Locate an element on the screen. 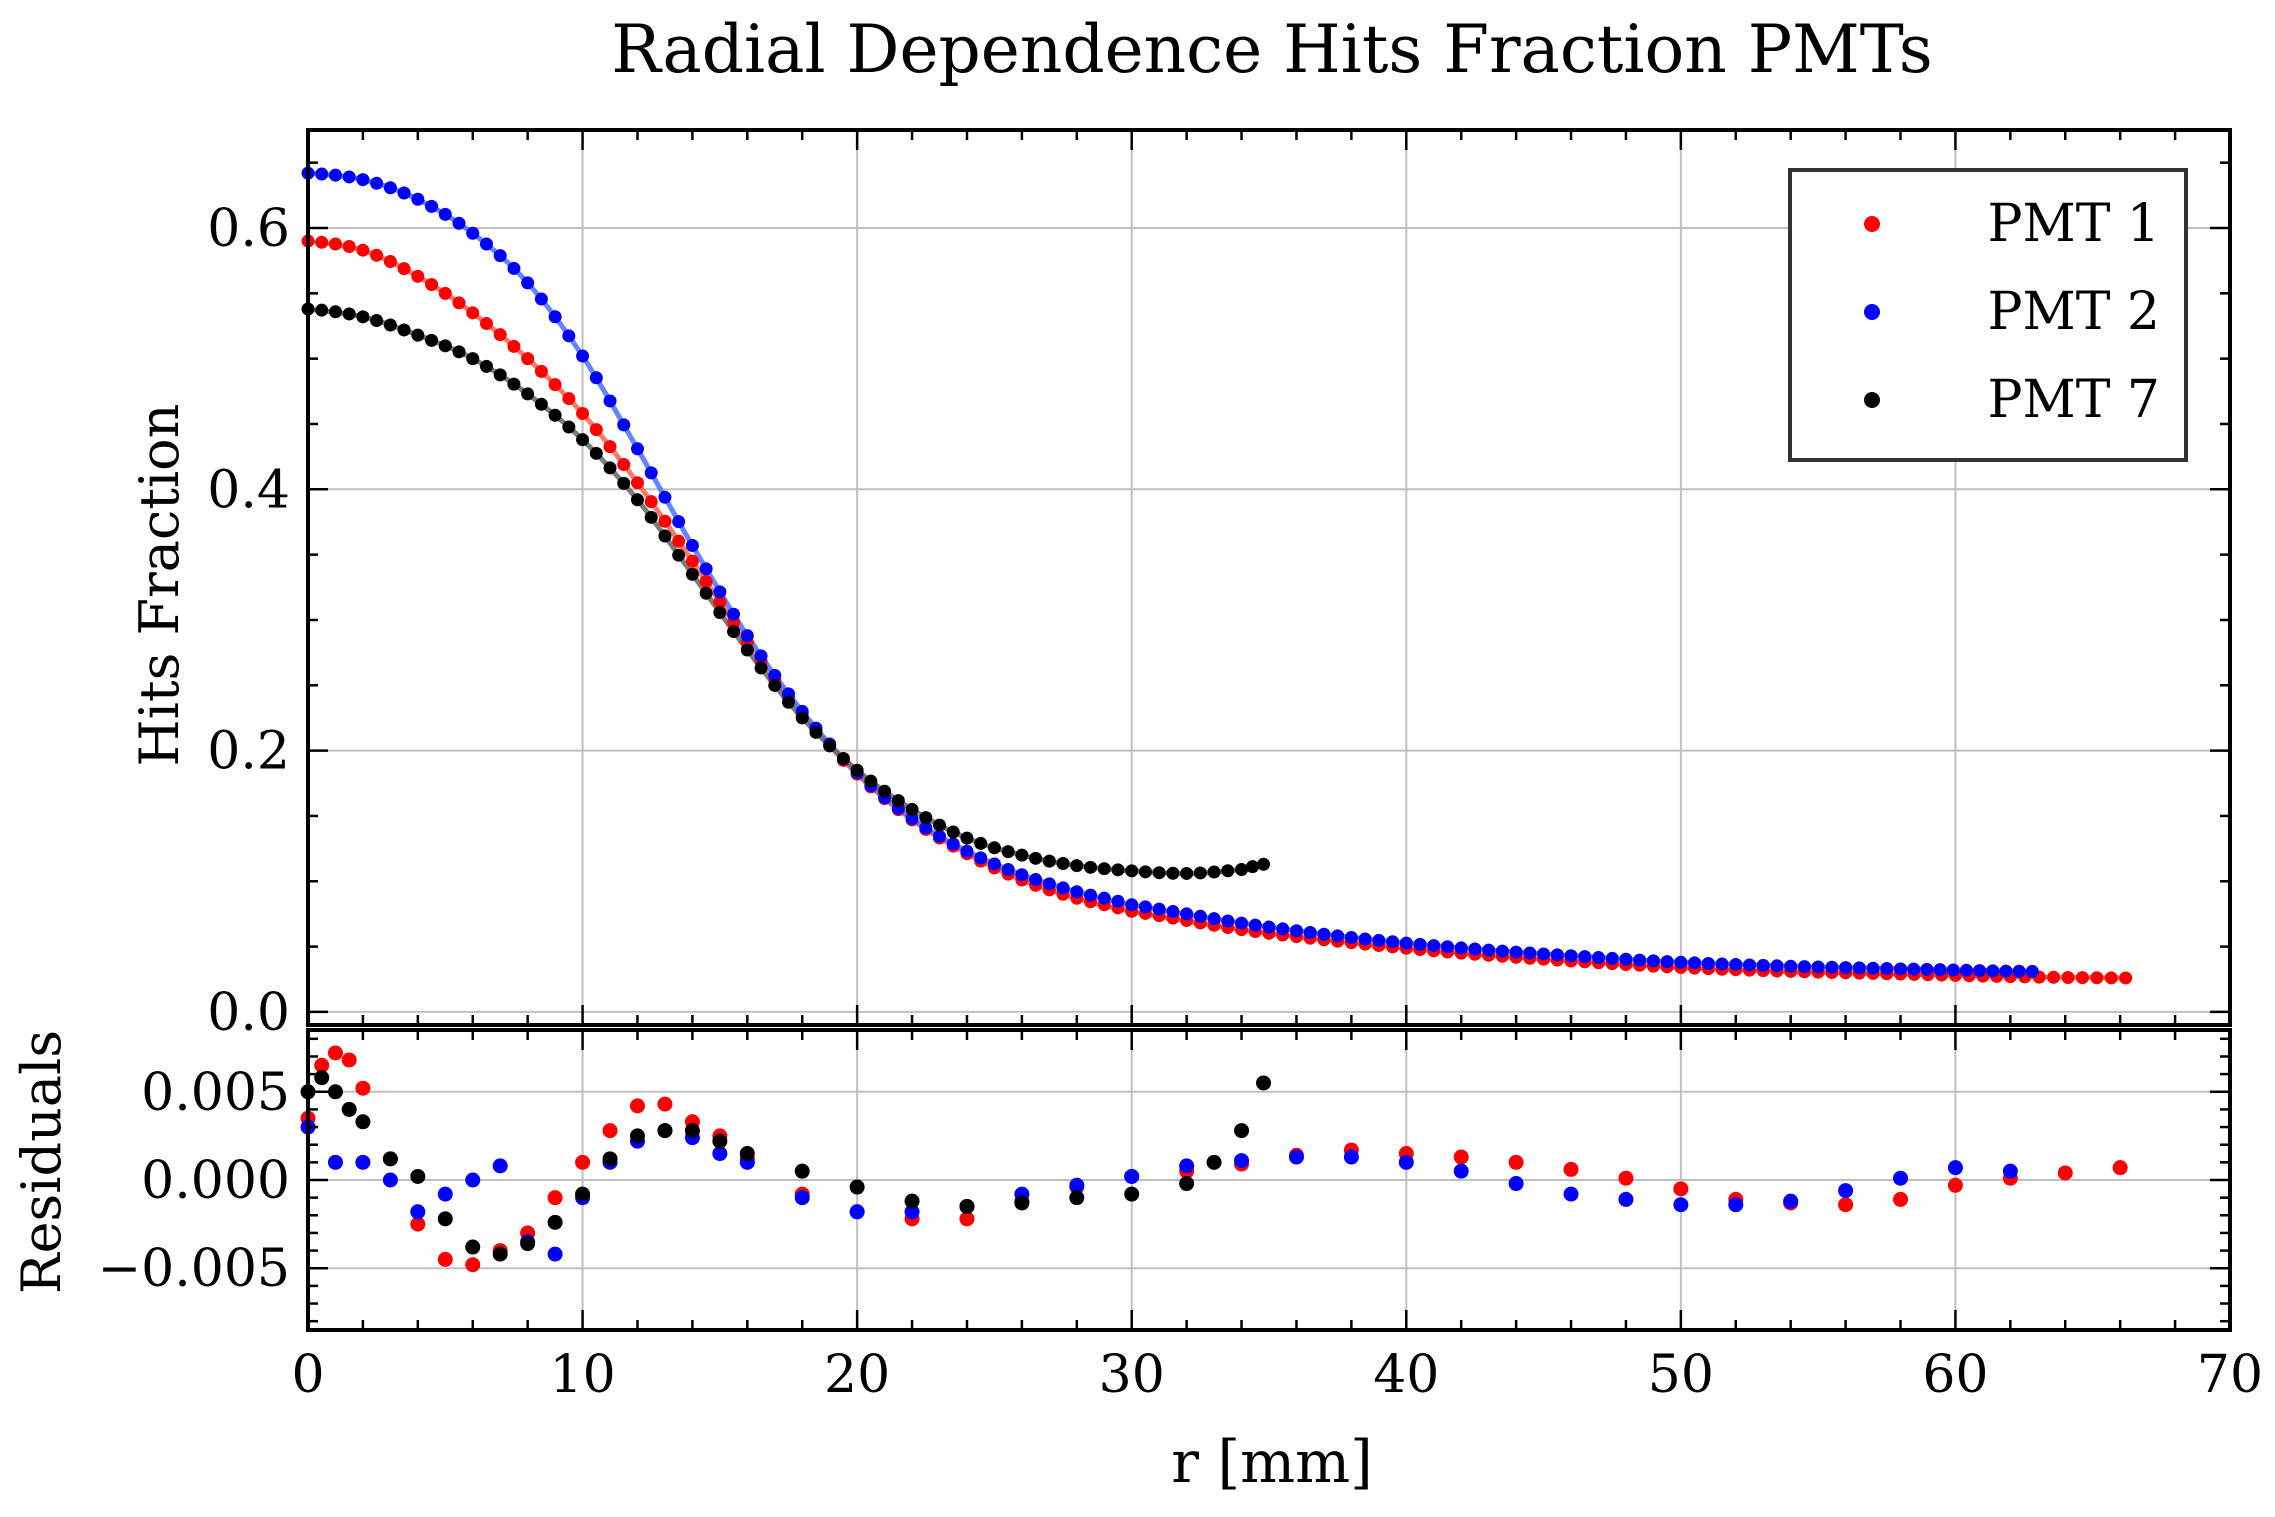 Image resolution: width=2275 pixels, height=1517 pixels. residuals-y-tick-label: 0.000 is located at coordinates (215, 1181).